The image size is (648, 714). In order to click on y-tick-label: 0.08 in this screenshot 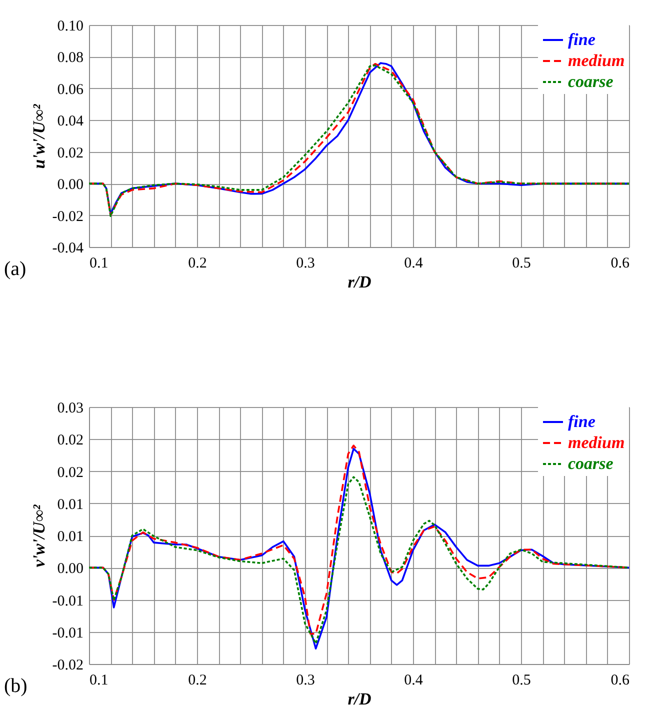, I will do `click(70, 58)`.